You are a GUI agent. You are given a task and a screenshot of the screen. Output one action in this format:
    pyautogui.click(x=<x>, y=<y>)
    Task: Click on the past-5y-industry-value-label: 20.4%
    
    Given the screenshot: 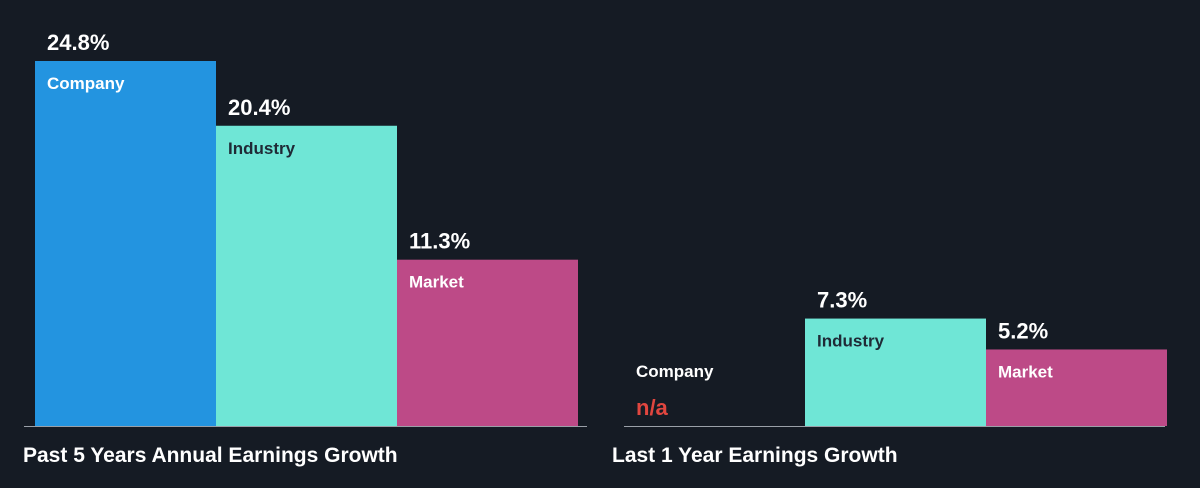 What is the action you would take?
    pyautogui.click(x=259, y=107)
    